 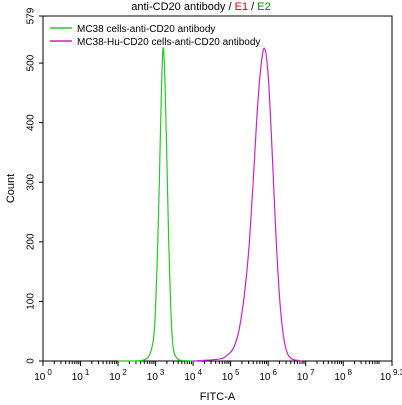 What do you see at coordinates (31, 301) in the screenshot?
I see `y-tick-label: 100` at bounding box center [31, 301].